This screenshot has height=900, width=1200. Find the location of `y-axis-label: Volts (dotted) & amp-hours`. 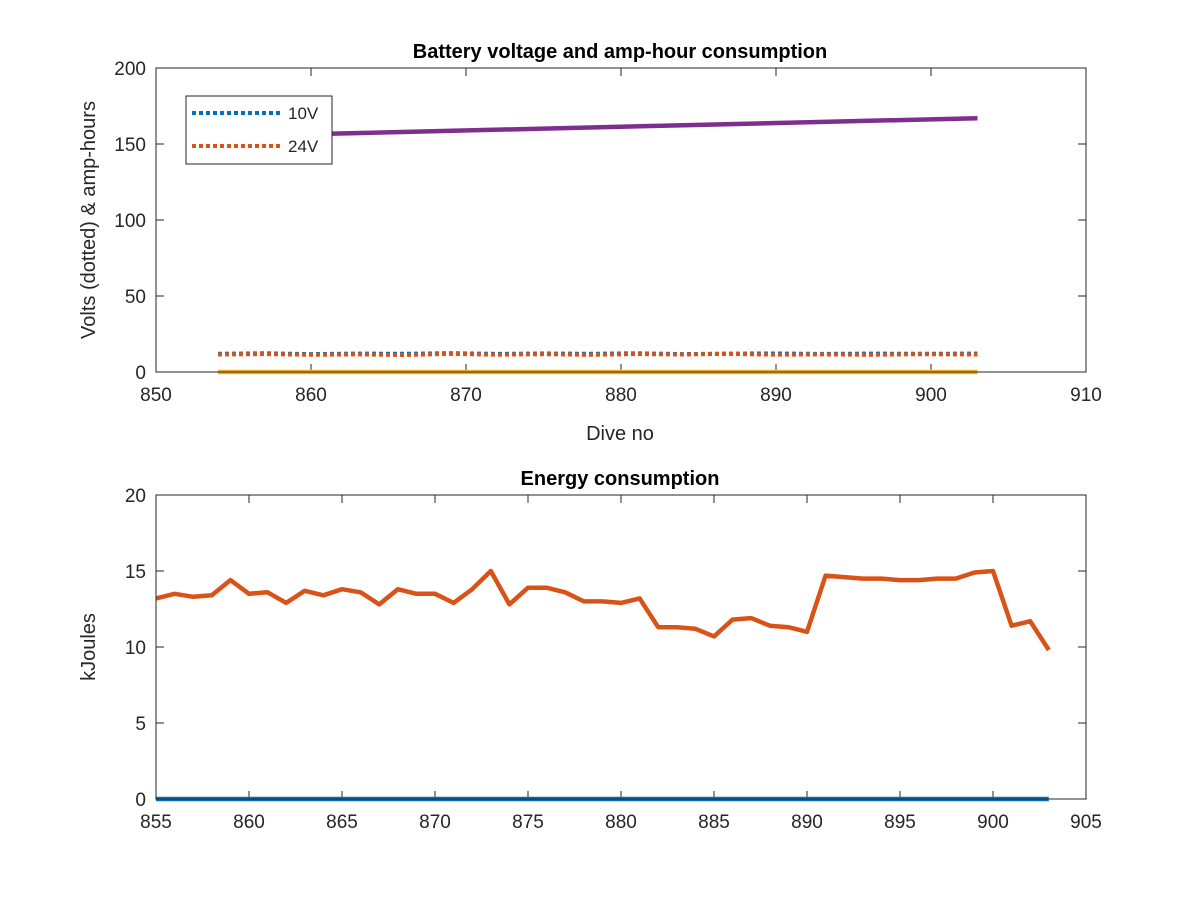

y-axis-label: Volts (dotted) & amp-hours is located at coordinates (89, 220).